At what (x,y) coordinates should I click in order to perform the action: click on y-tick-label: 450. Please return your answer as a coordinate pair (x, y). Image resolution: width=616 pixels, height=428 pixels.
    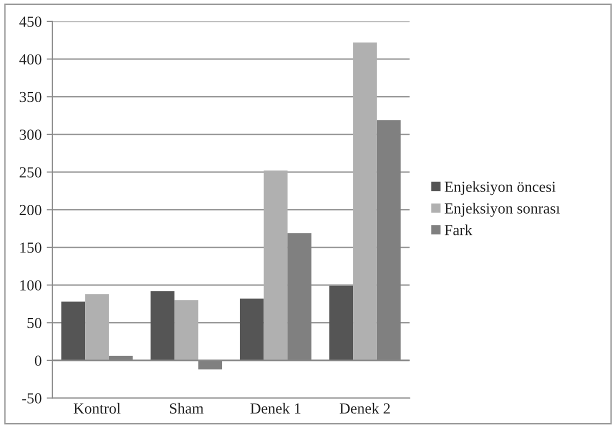
    Looking at the image, I should click on (30, 21).